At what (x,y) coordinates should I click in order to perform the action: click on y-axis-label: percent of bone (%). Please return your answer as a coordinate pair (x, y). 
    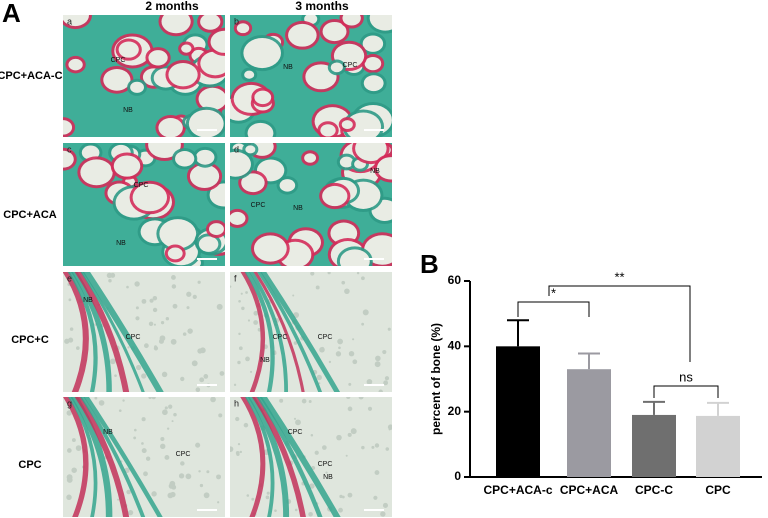
    Looking at the image, I should click on (436, 379).